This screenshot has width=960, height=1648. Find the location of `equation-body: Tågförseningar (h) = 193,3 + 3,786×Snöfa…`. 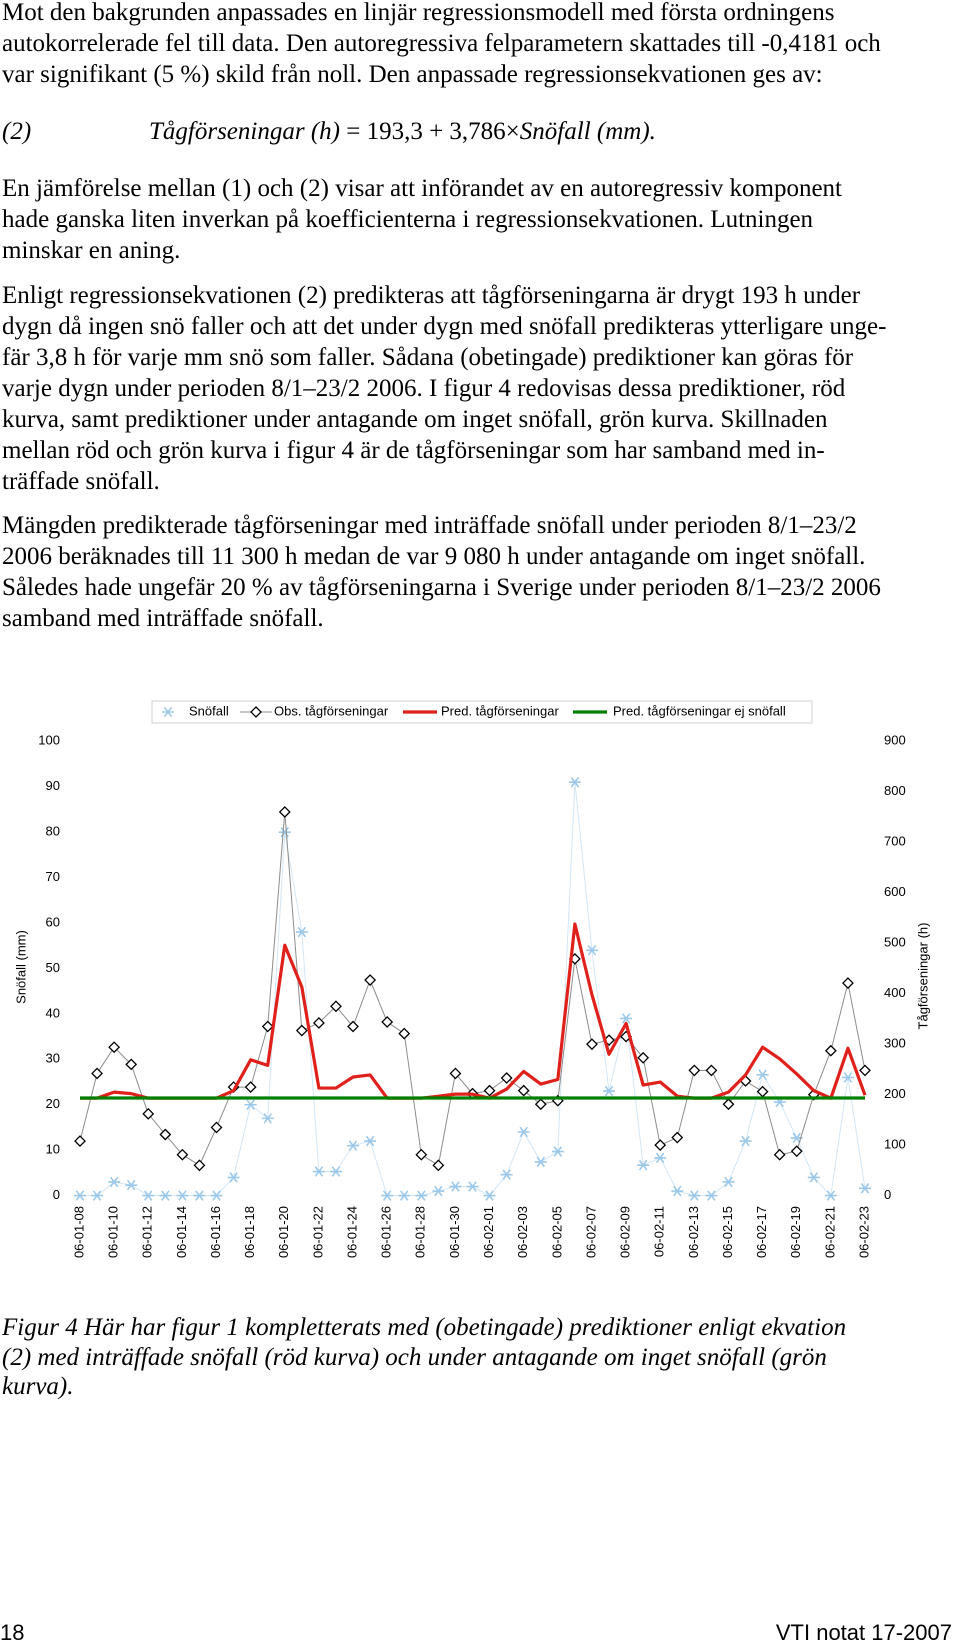

equation-body: Tågförseningar (h) = 193,3 + 3,786×Snöfa… is located at coordinates (402, 131).